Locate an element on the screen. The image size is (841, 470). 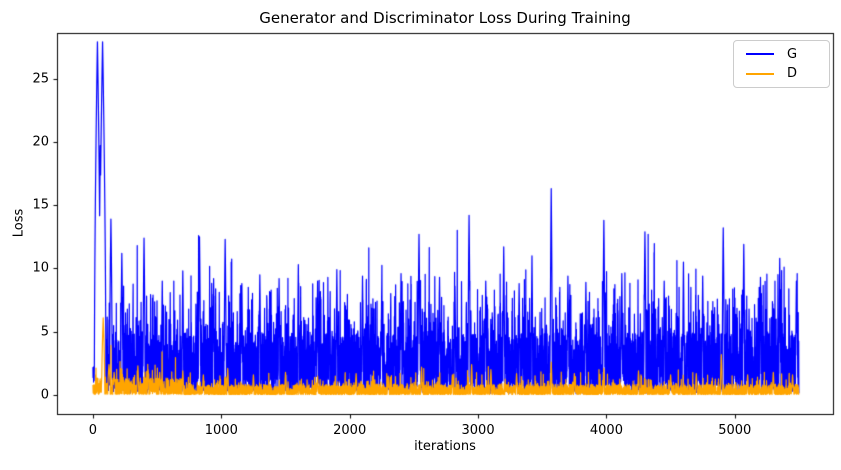
y-tick-label: 15 is located at coordinates (40, 205).